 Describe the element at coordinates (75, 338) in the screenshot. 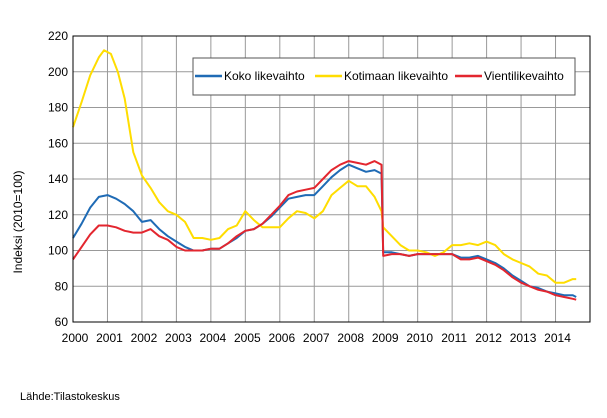

I see `x-tick-label: 2000` at that location.